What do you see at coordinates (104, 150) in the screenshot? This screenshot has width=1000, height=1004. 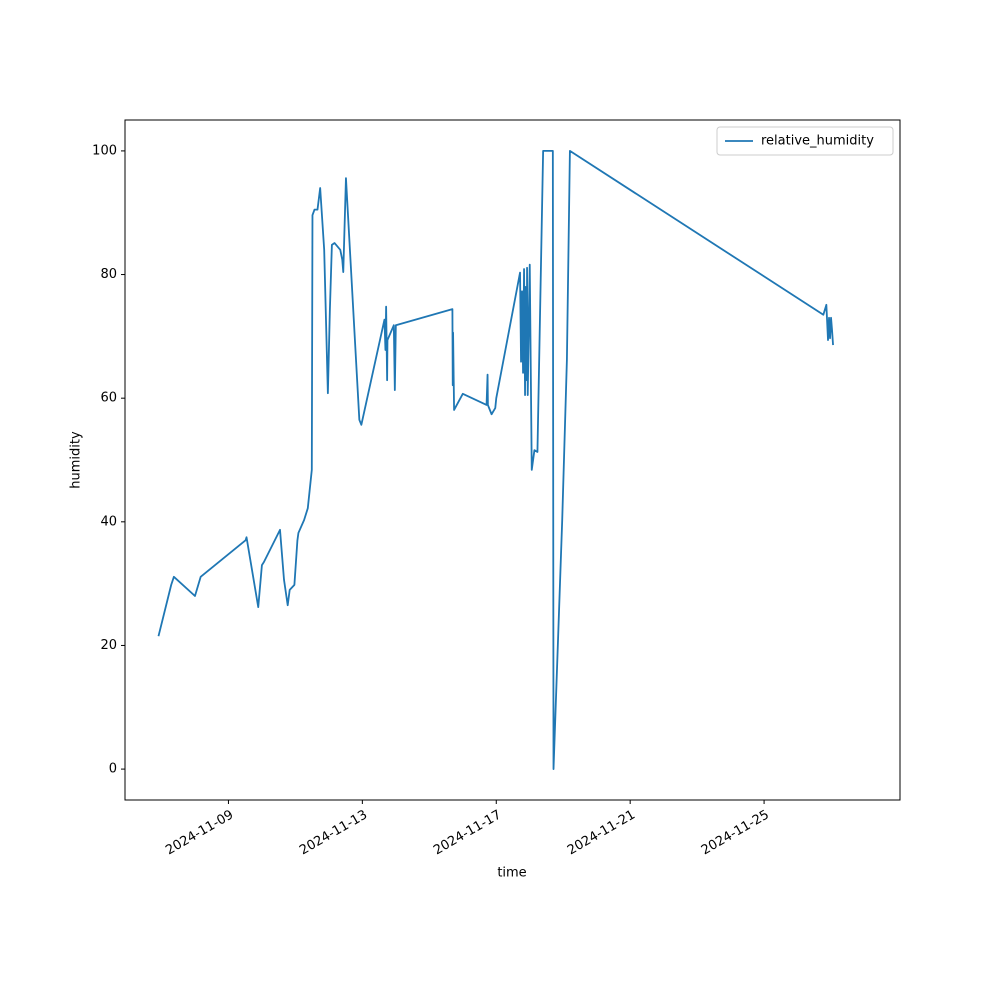 I see `y-tick-label: 100` at bounding box center [104, 150].